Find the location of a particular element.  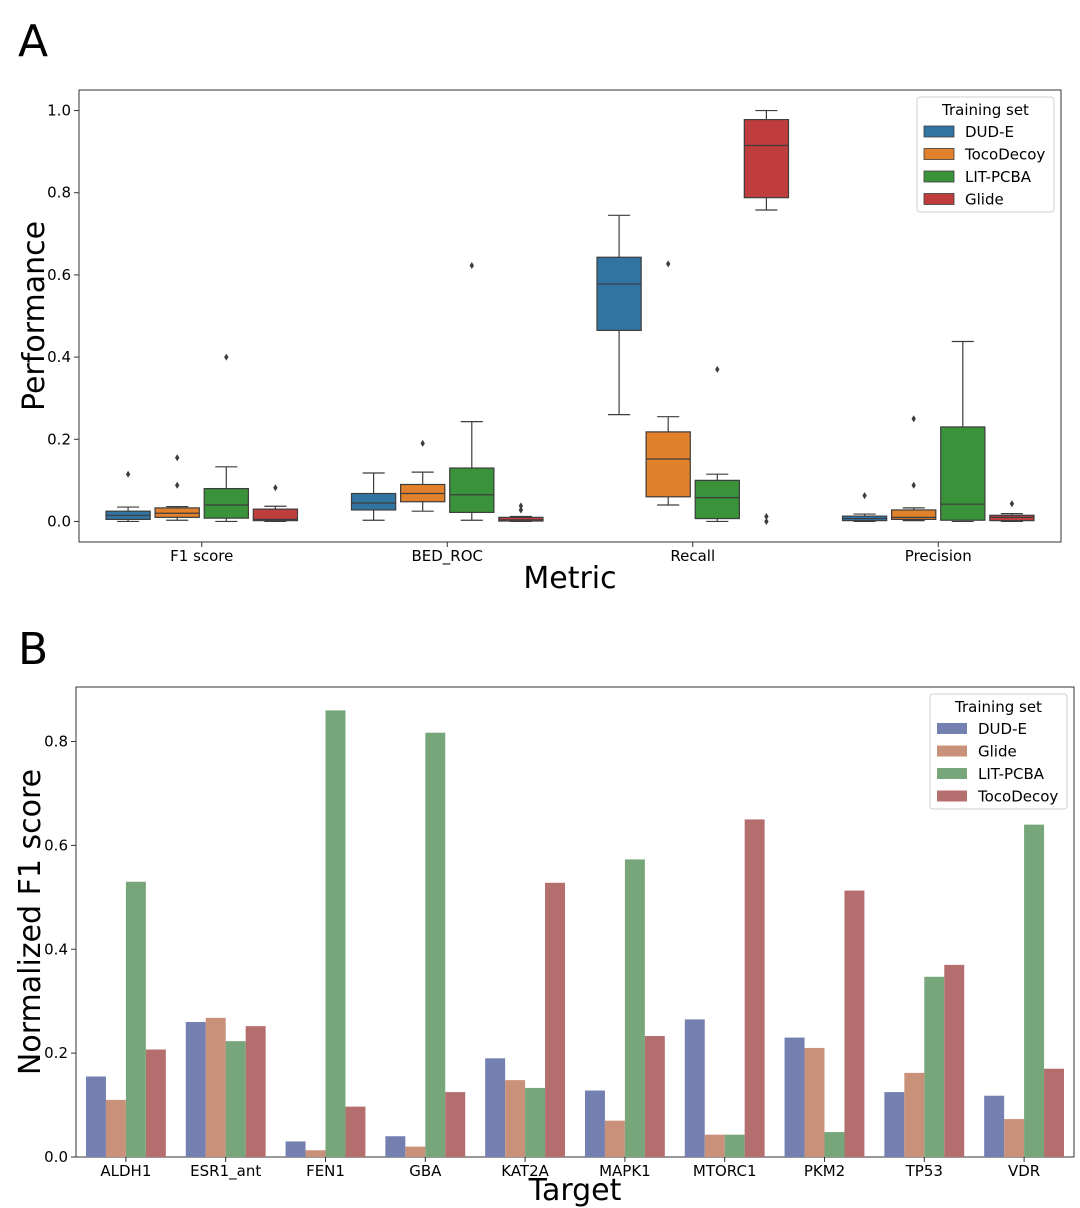

box-dud-e-bed-roc is located at coordinates (373, 496).